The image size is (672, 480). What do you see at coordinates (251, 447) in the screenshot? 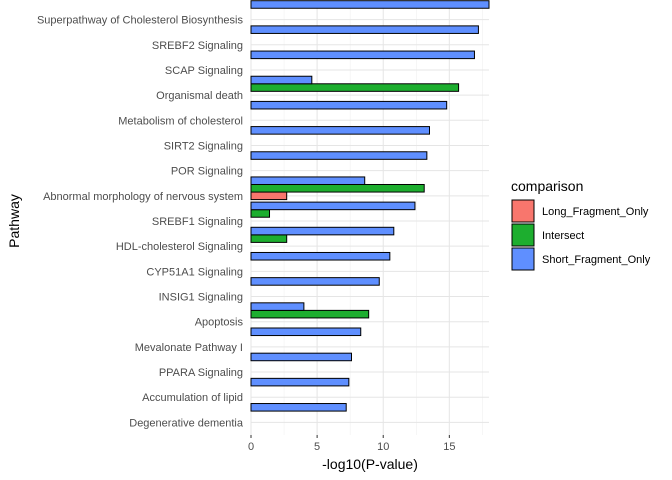
I see `x-tick-label: 0` at bounding box center [251, 447].